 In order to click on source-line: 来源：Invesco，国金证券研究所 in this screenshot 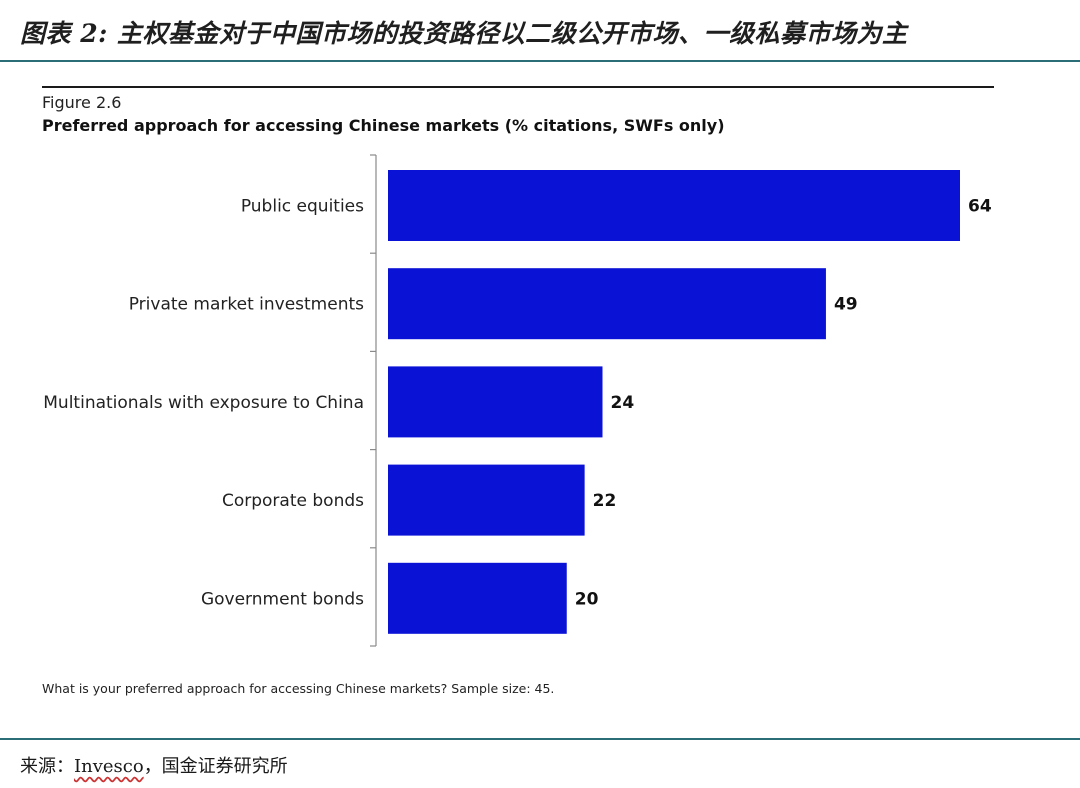, I will do `click(154, 765)`.